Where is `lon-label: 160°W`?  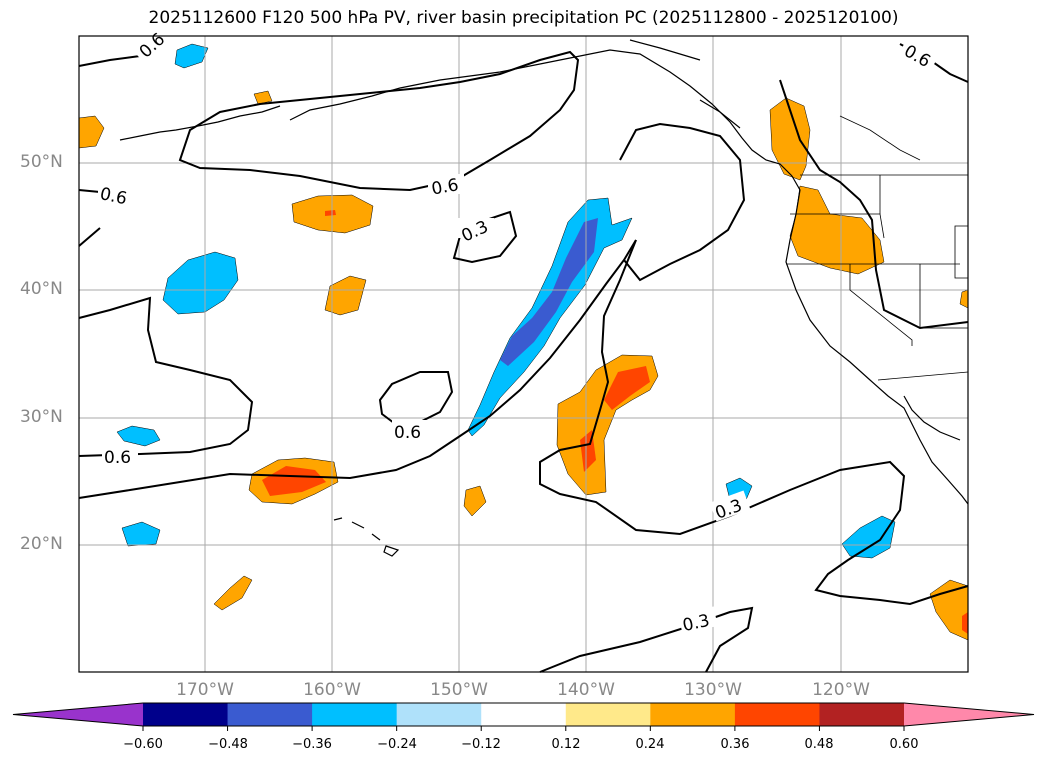
lon-label: 160°W is located at coordinates (332, 690).